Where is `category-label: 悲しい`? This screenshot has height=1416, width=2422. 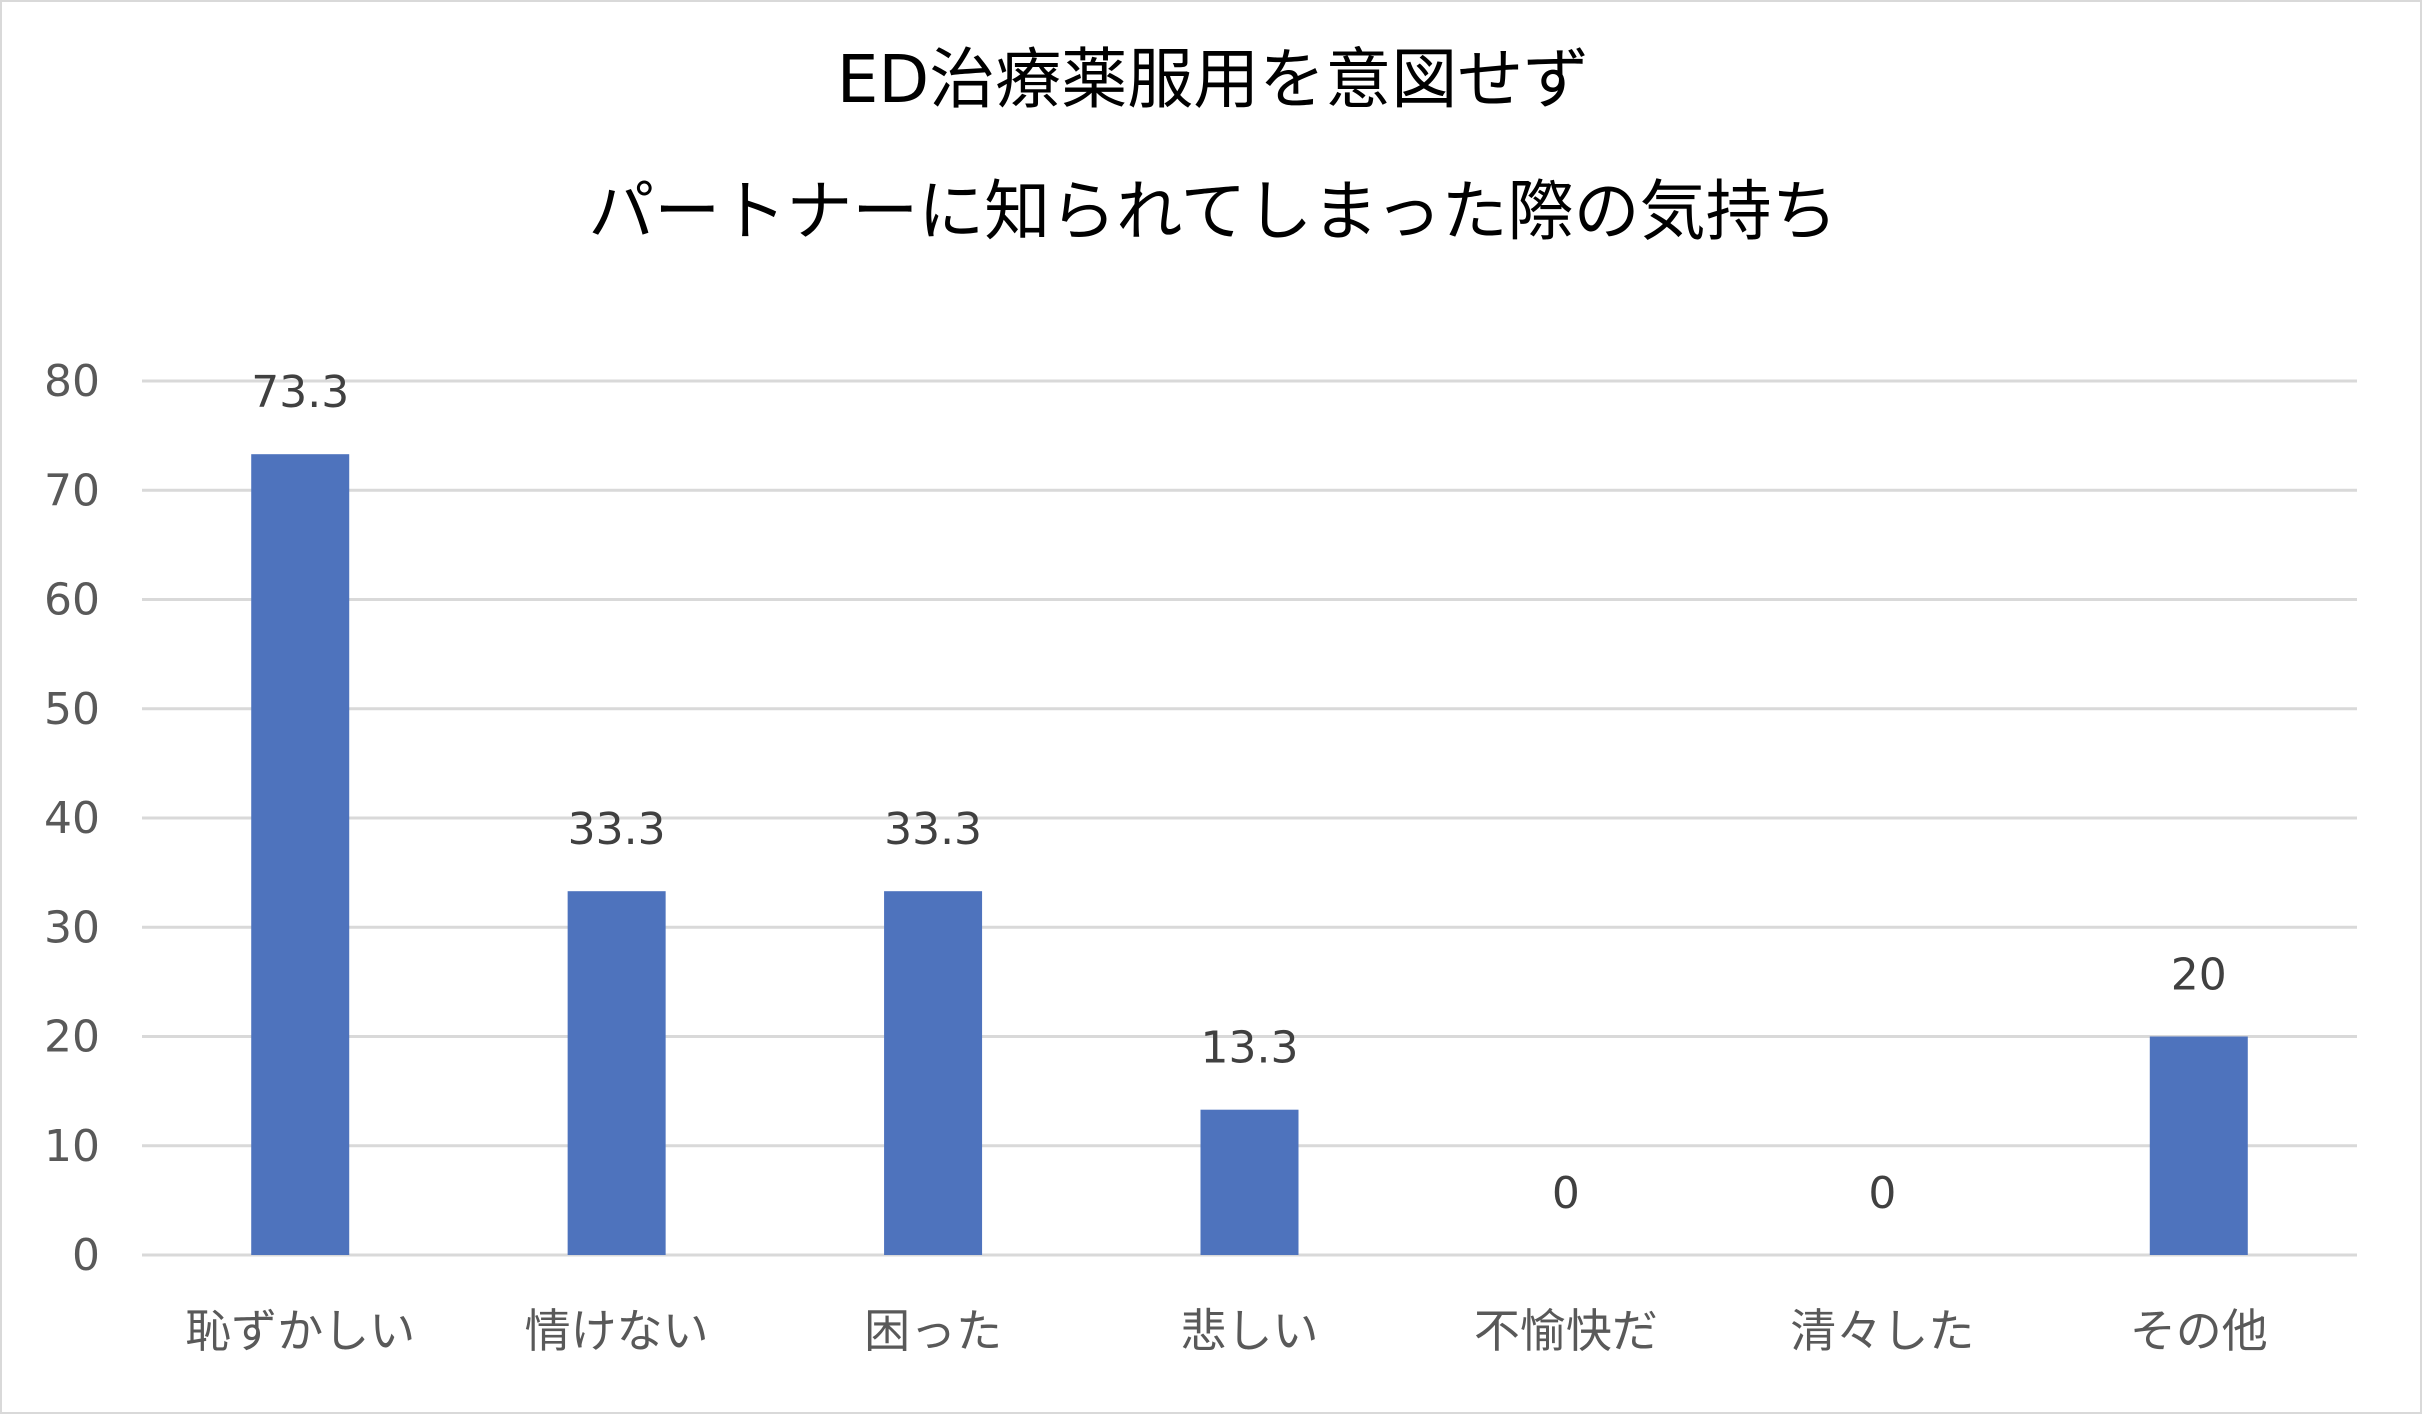
category-label: 悲しい is located at coordinates (1250, 1331).